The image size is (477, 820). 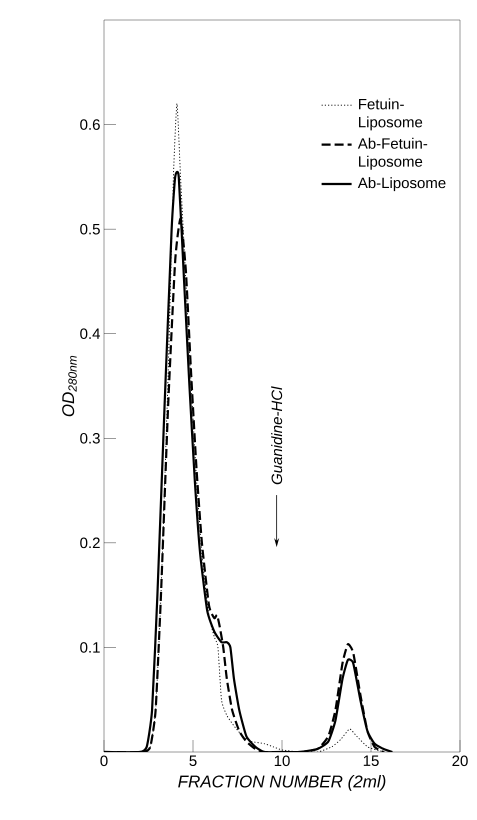 What do you see at coordinates (390, 114) in the screenshot?
I see `legend-label: Fetuin-Liposome` at bounding box center [390, 114].